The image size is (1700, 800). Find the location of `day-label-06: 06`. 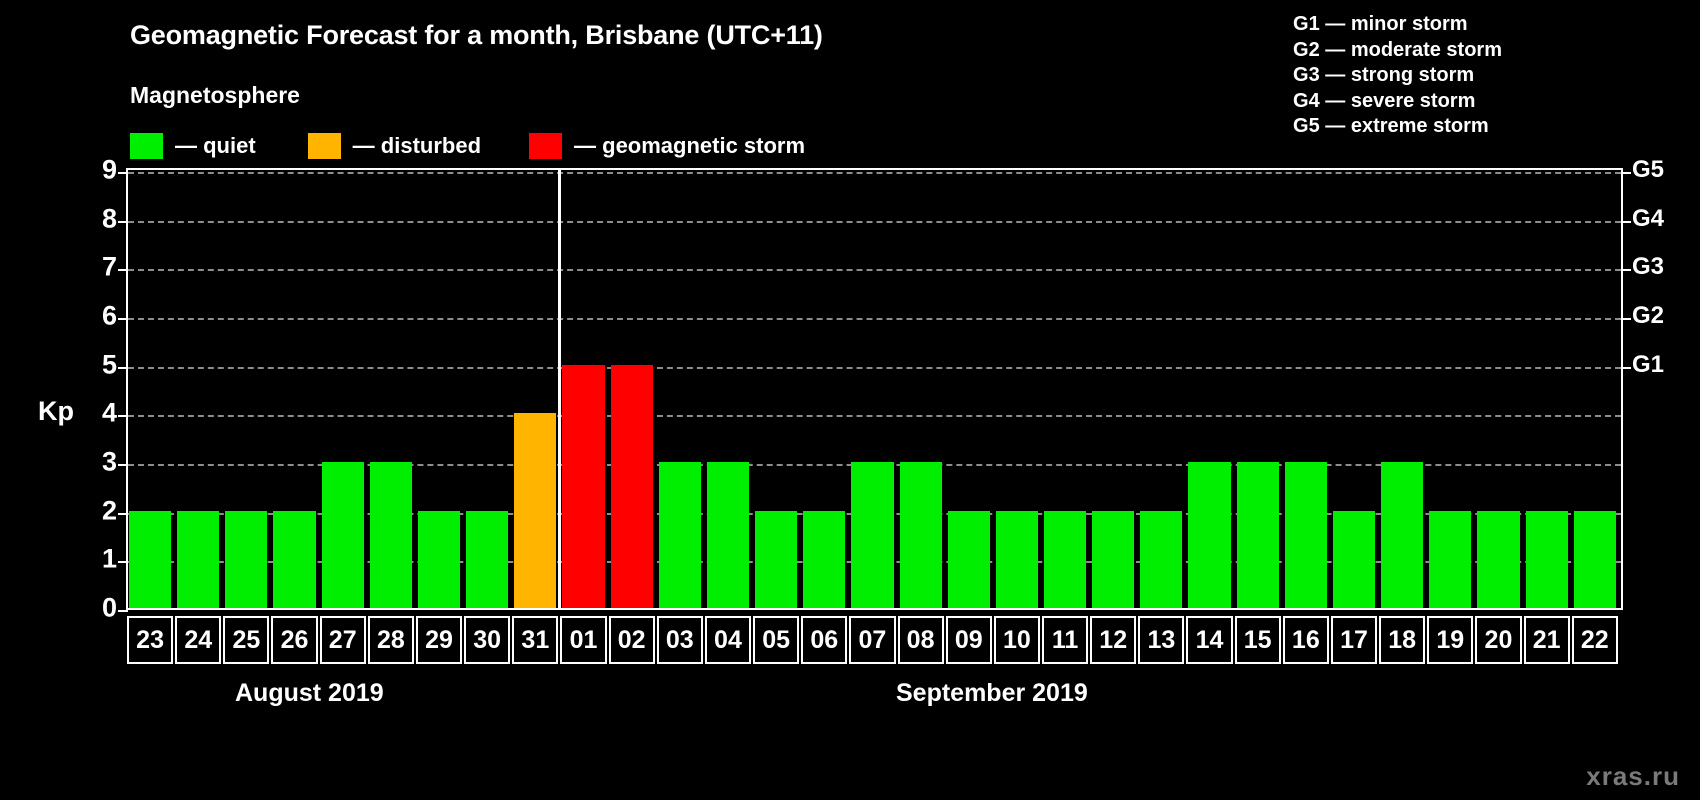

day-label-06: 06 is located at coordinates (824, 640).